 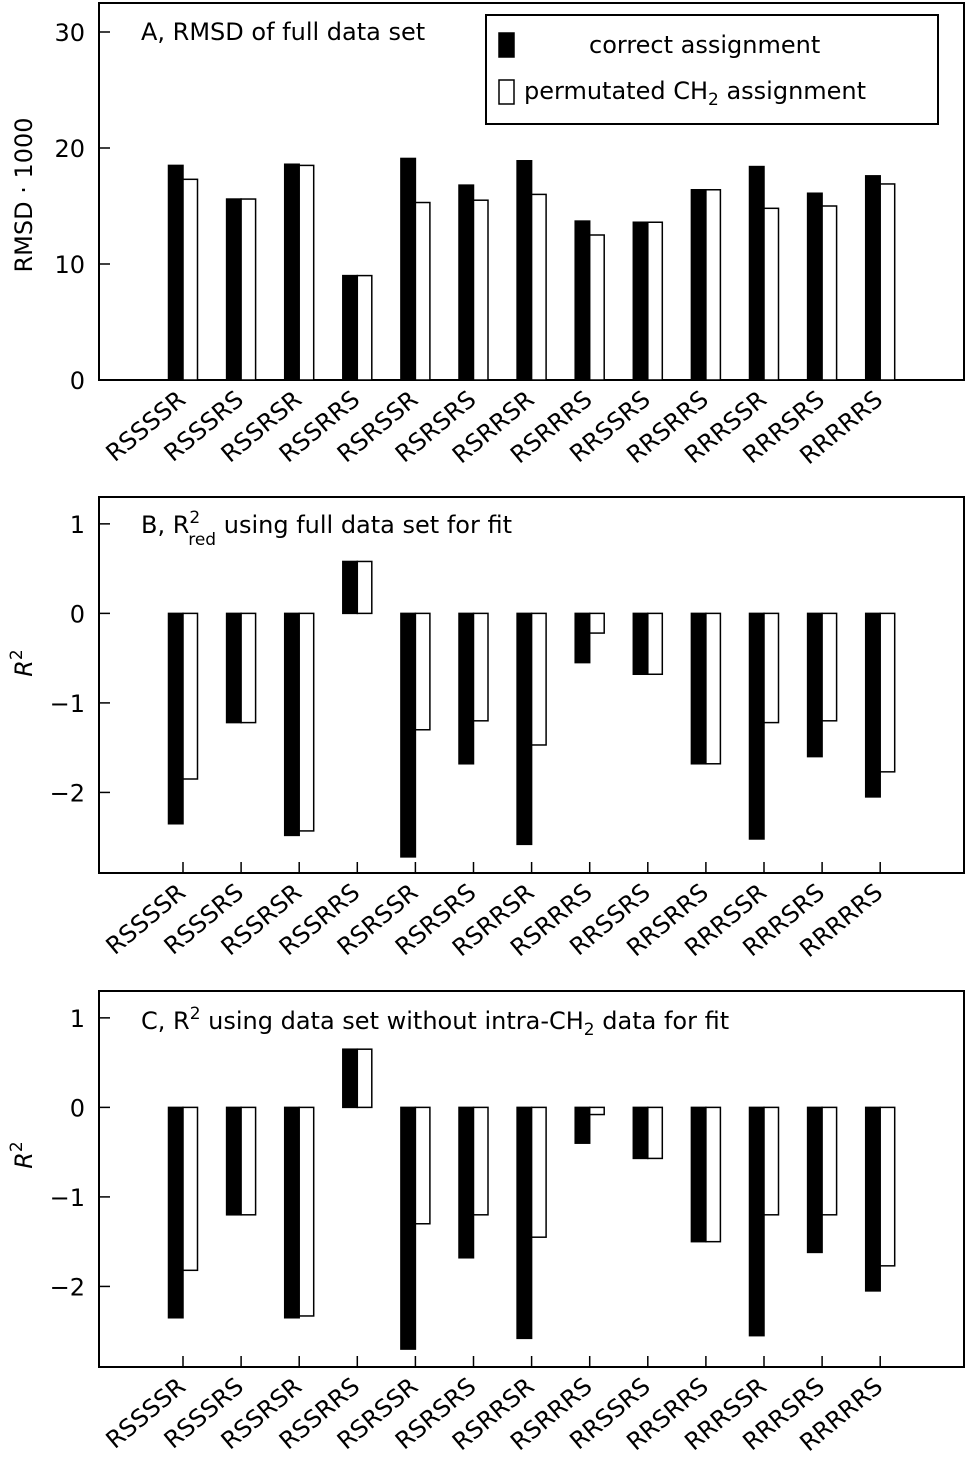 I want to click on panel-c-ylabel: R2, so click(x=22, y=1155).